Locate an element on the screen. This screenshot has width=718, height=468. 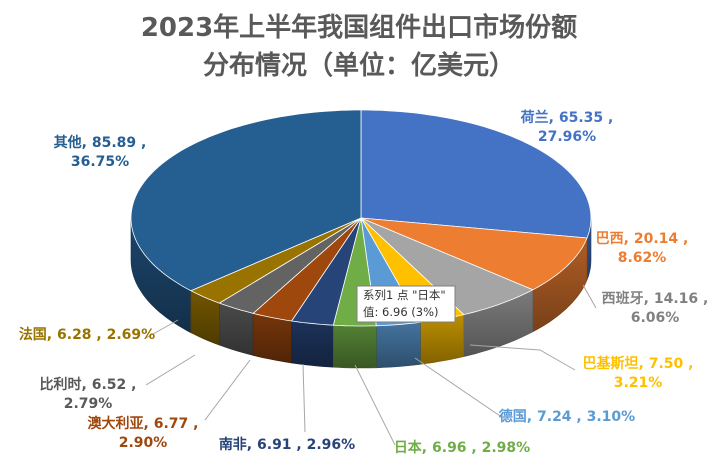
data-label-法国: 法国, 6.28 , 2.69% is located at coordinates (87, 334).